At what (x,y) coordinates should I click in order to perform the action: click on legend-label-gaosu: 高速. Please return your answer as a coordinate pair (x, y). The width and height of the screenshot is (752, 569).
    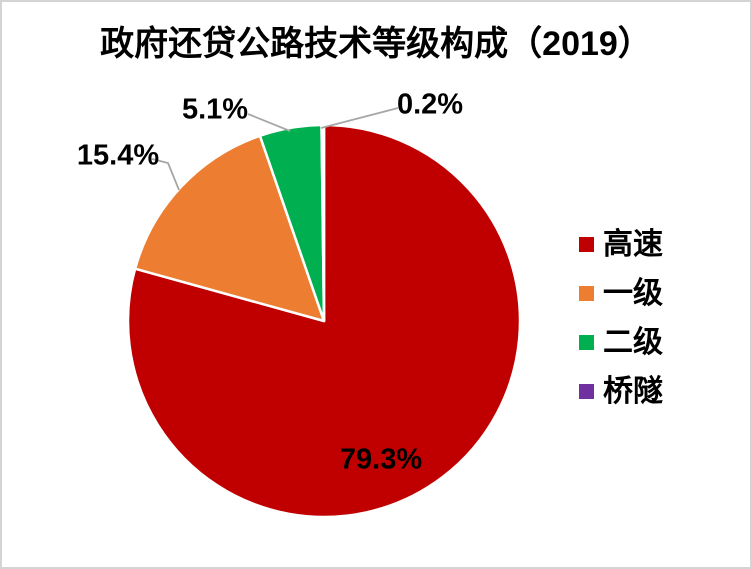
    Looking at the image, I should click on (633, 244).